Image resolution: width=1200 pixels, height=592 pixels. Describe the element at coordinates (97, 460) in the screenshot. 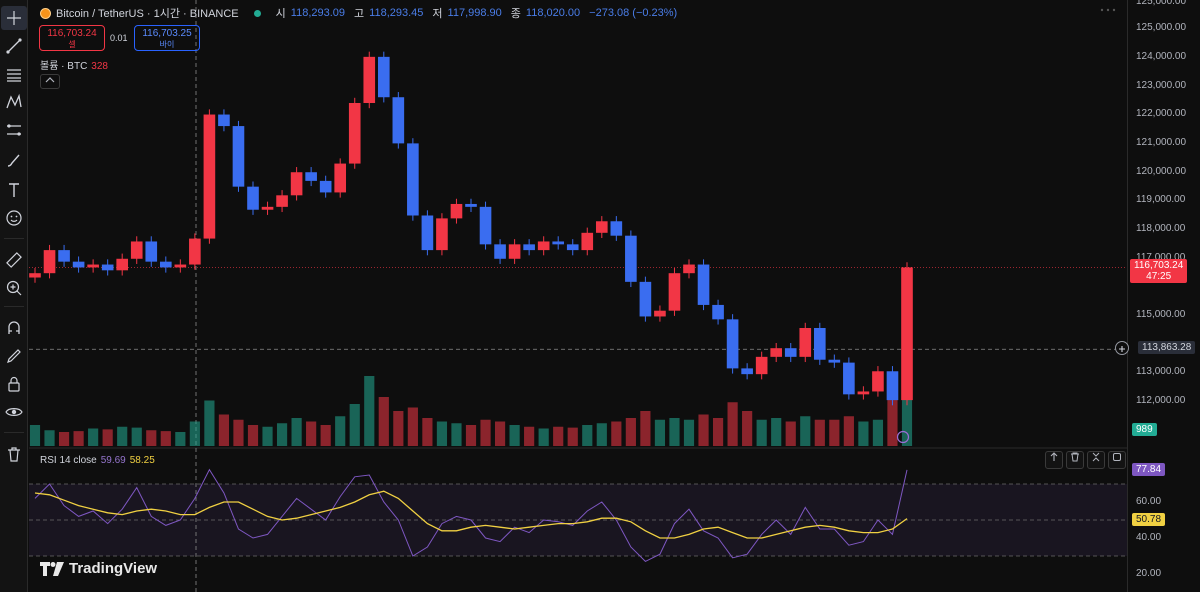

I see `rsi-legend: RSI 14 close 59.69 58.25` at that location.